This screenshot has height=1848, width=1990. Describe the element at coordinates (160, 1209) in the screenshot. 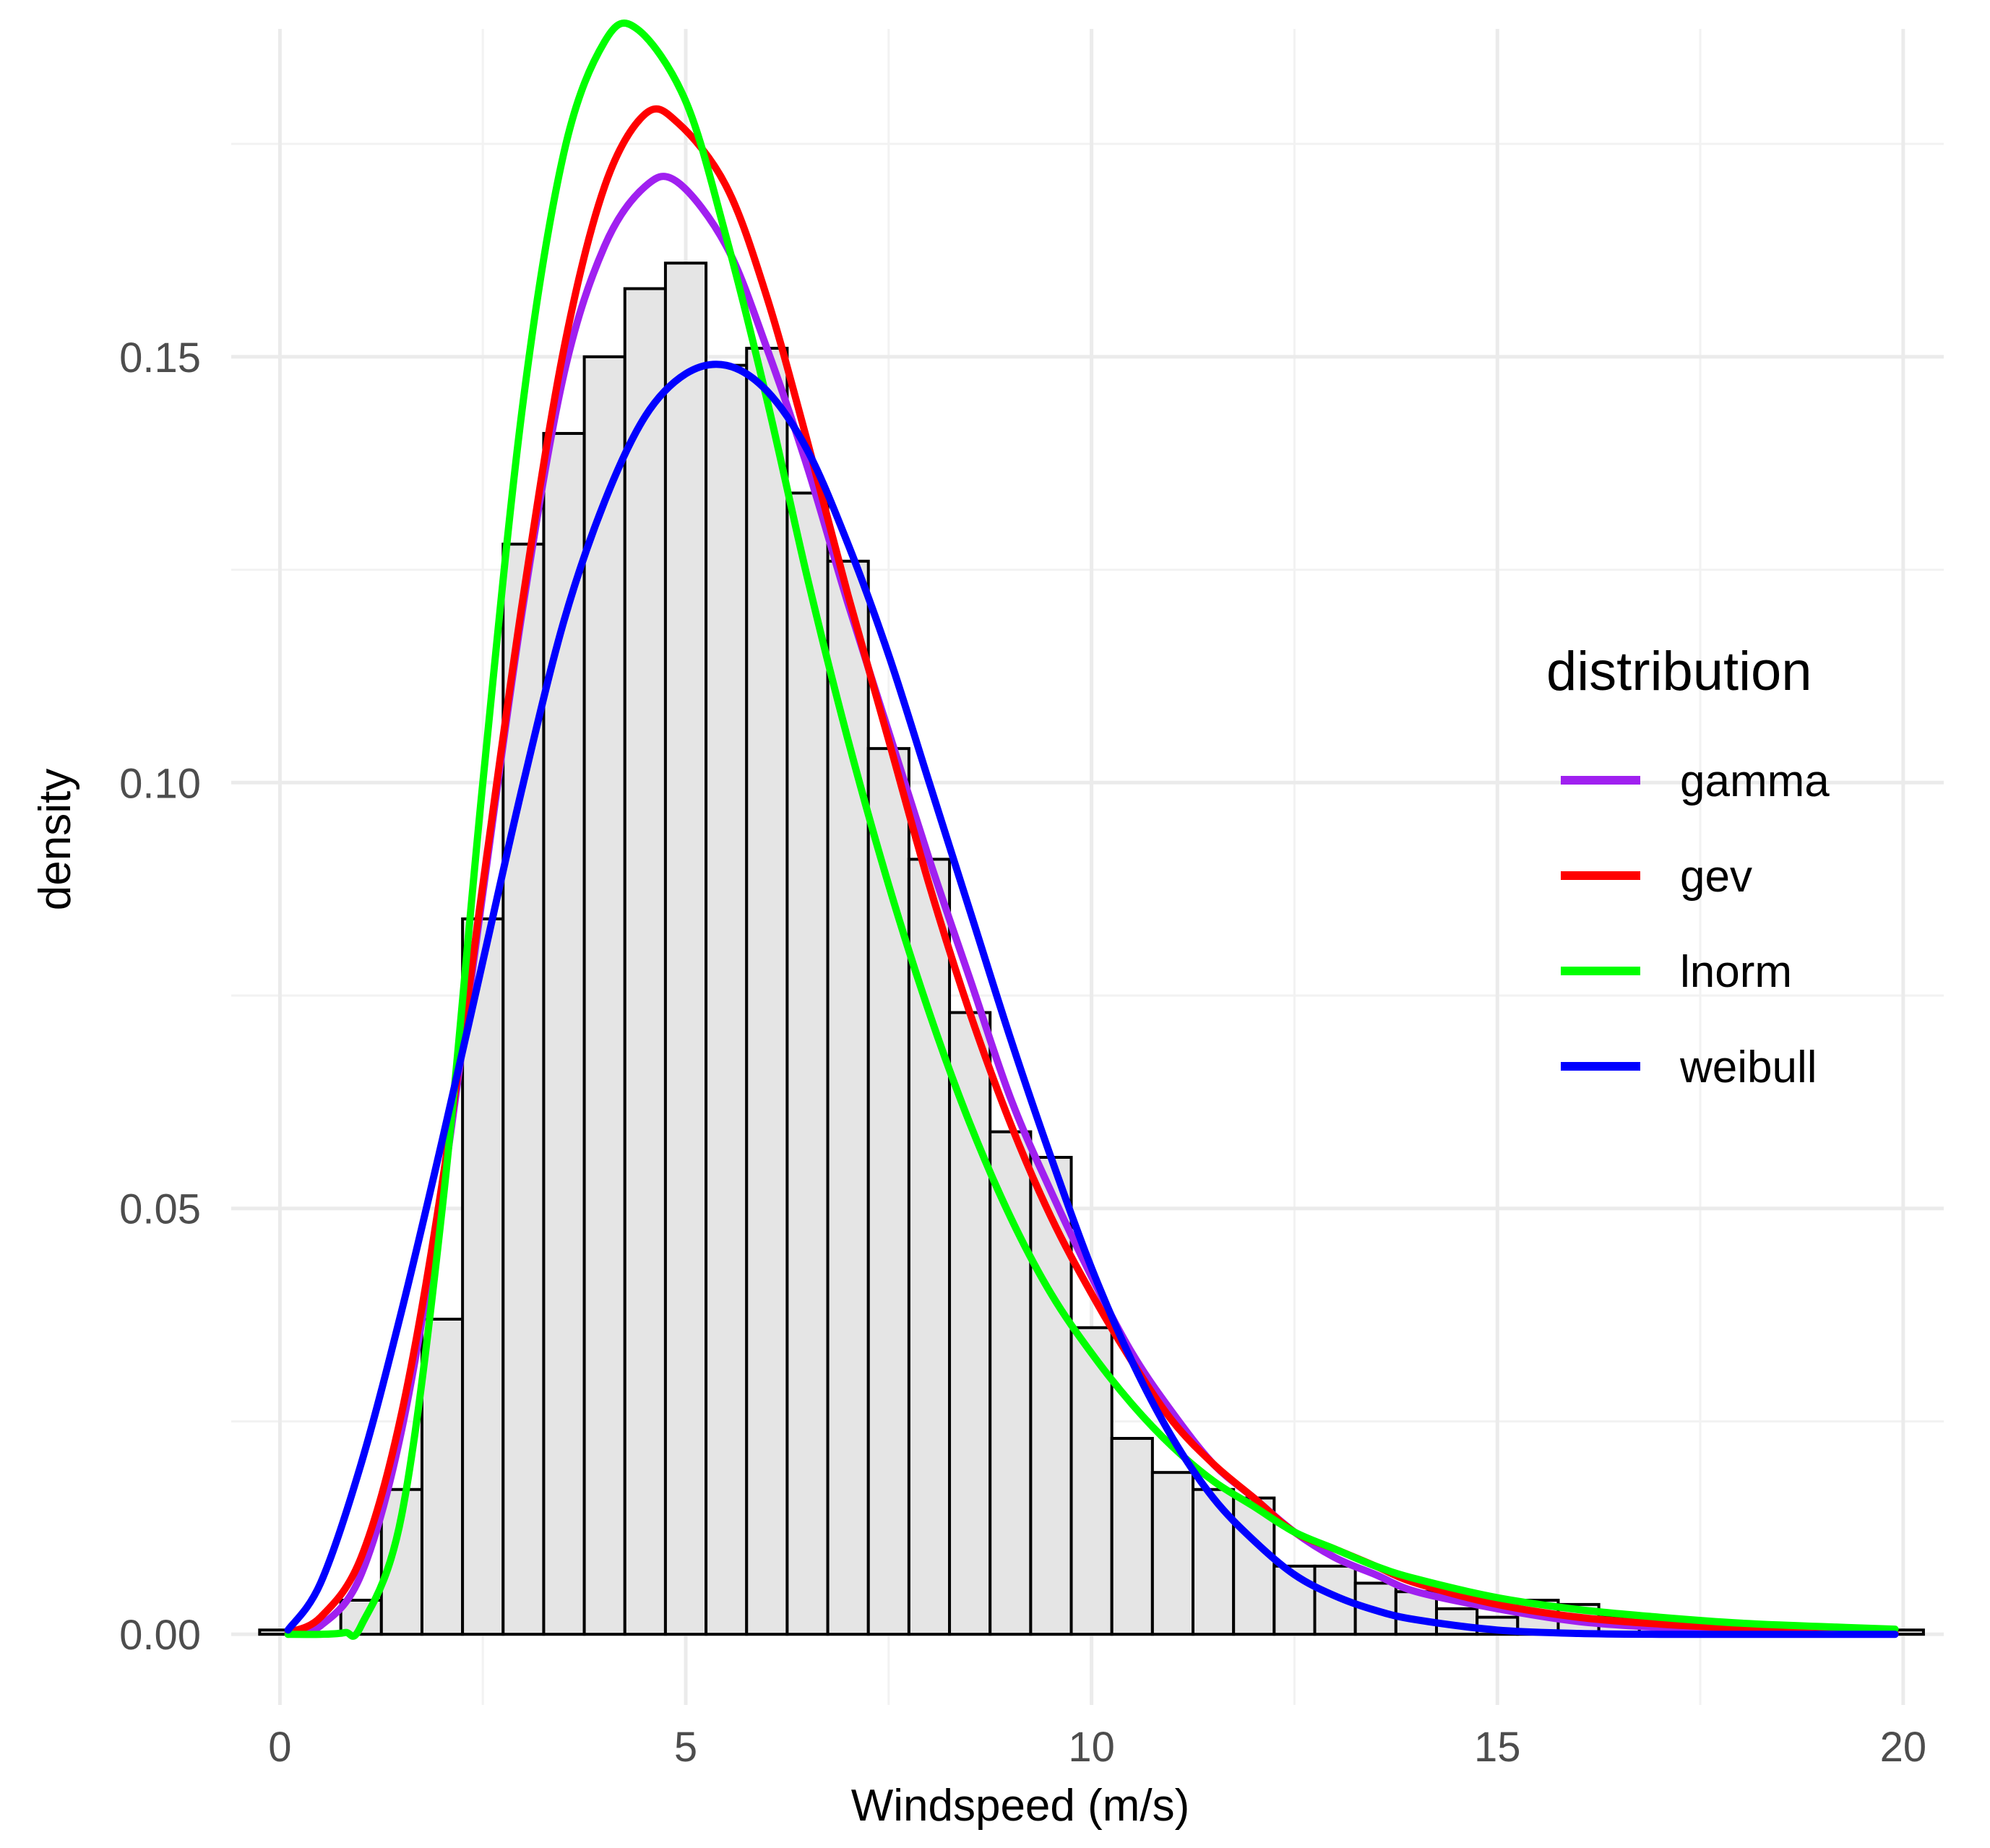

I see `y-tick-label: 0.05` at that location.